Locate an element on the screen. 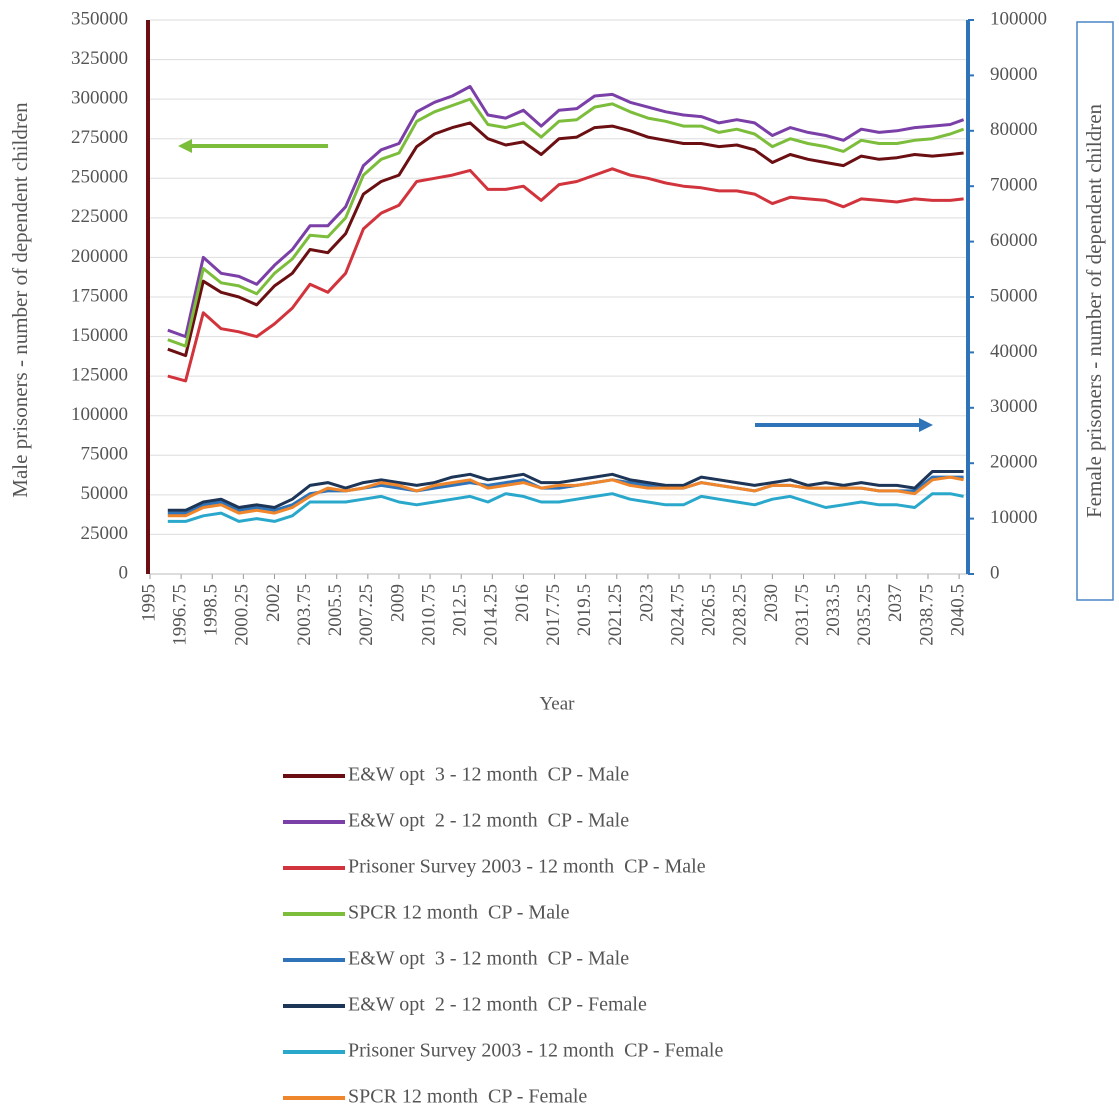 The width and height of the screenshot is (1119, 1111). x-tick-label: 2017.75 is located at coordinates (553, 615).